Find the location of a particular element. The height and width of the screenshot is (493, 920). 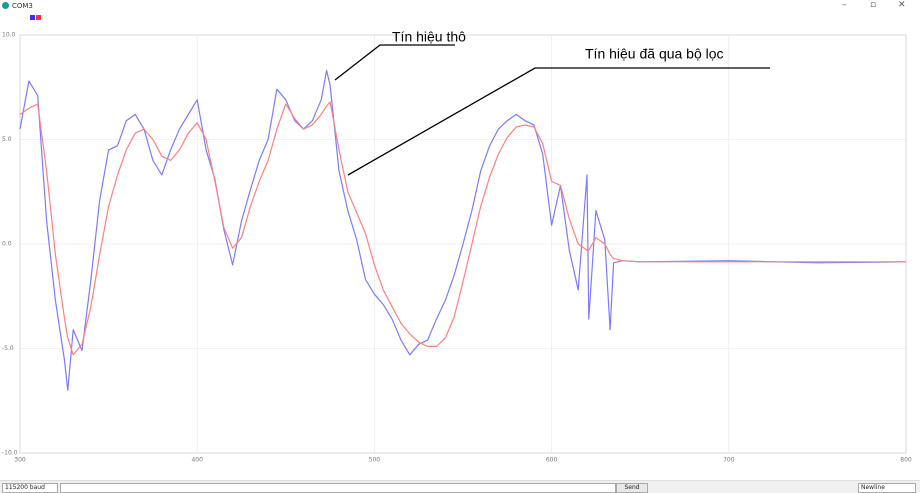

x-tick-label: 800 is located at coordinates (906, 460).